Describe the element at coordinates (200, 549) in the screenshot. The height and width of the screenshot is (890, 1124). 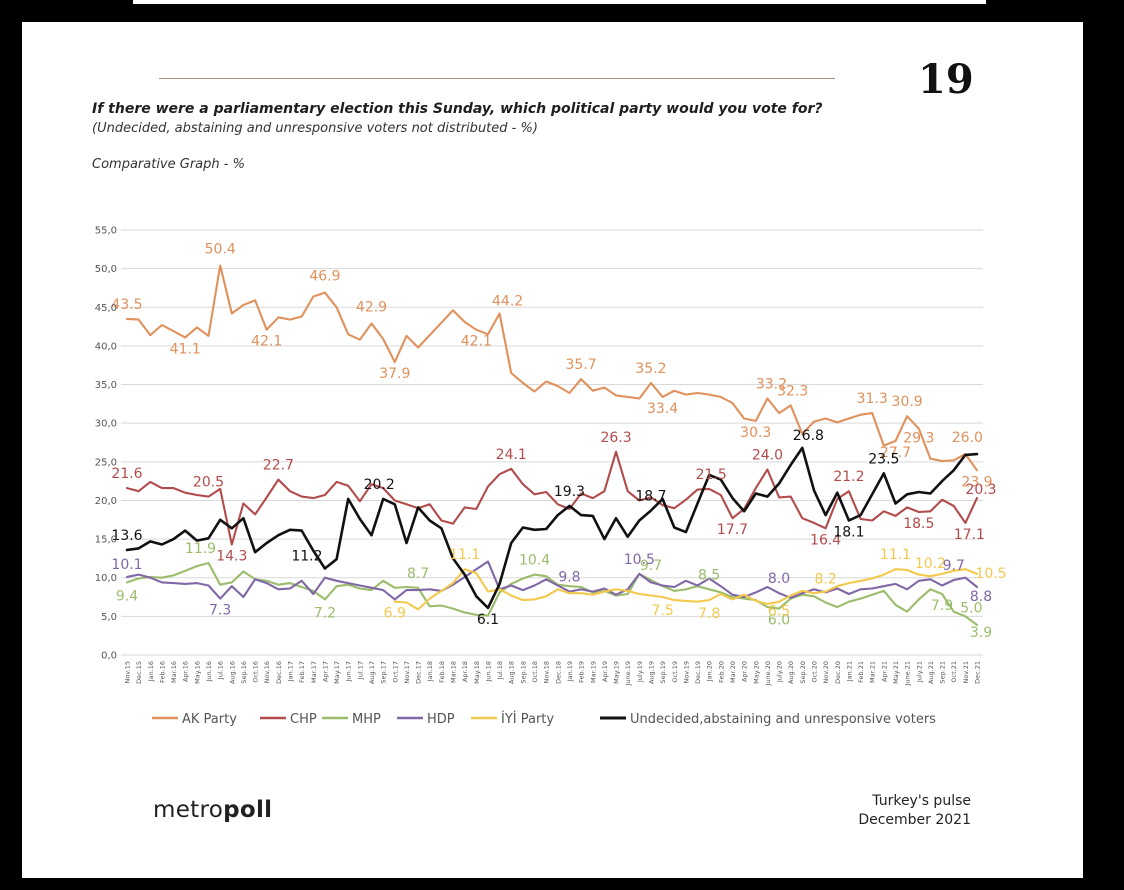
I see `data-label: 11.9` at that location.